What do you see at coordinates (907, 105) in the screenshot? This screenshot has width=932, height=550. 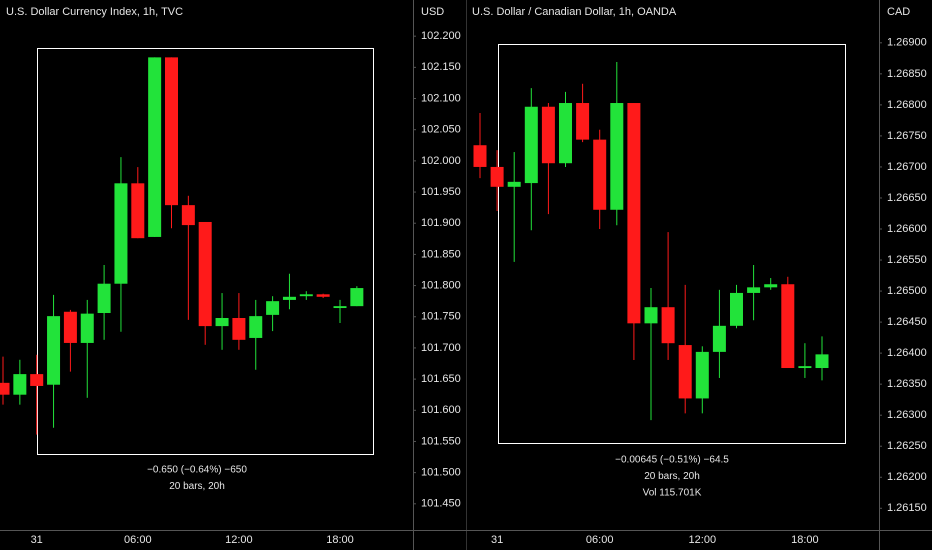 I see `y-tick-label: 1.26800` at bounding box center [907, 105].